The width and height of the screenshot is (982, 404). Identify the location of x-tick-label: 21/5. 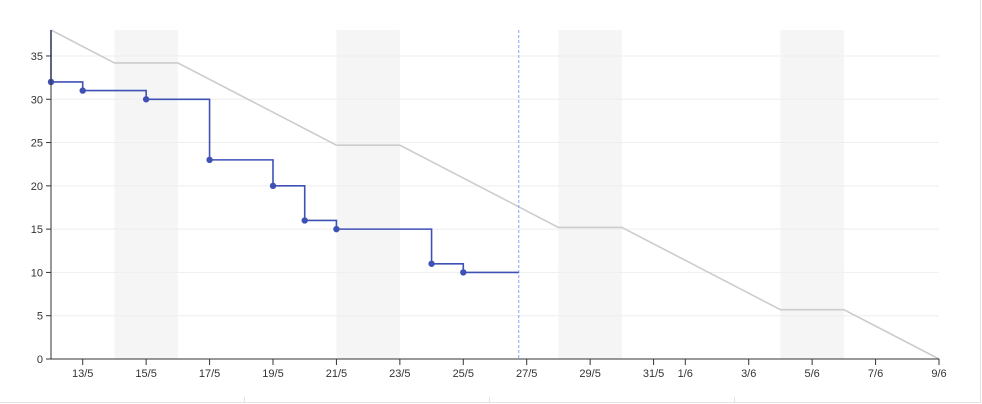
(336, 374).